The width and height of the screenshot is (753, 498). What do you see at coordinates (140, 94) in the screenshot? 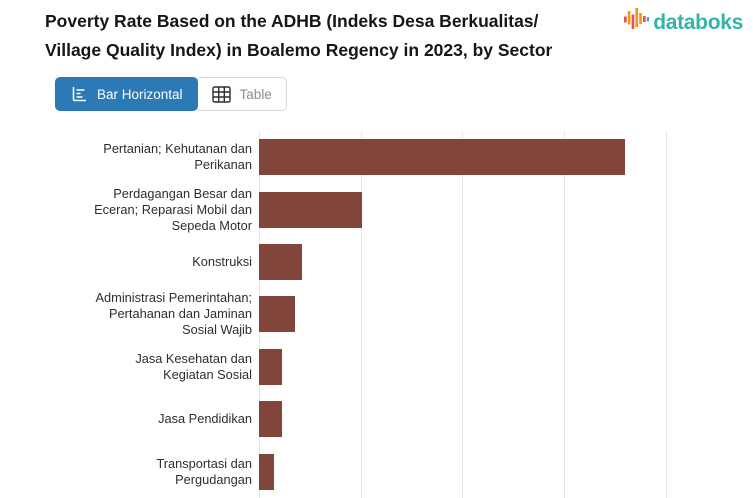
I see `bar-horizontal-button-label: Bar Horizontal` at bounding box center [140, 94].